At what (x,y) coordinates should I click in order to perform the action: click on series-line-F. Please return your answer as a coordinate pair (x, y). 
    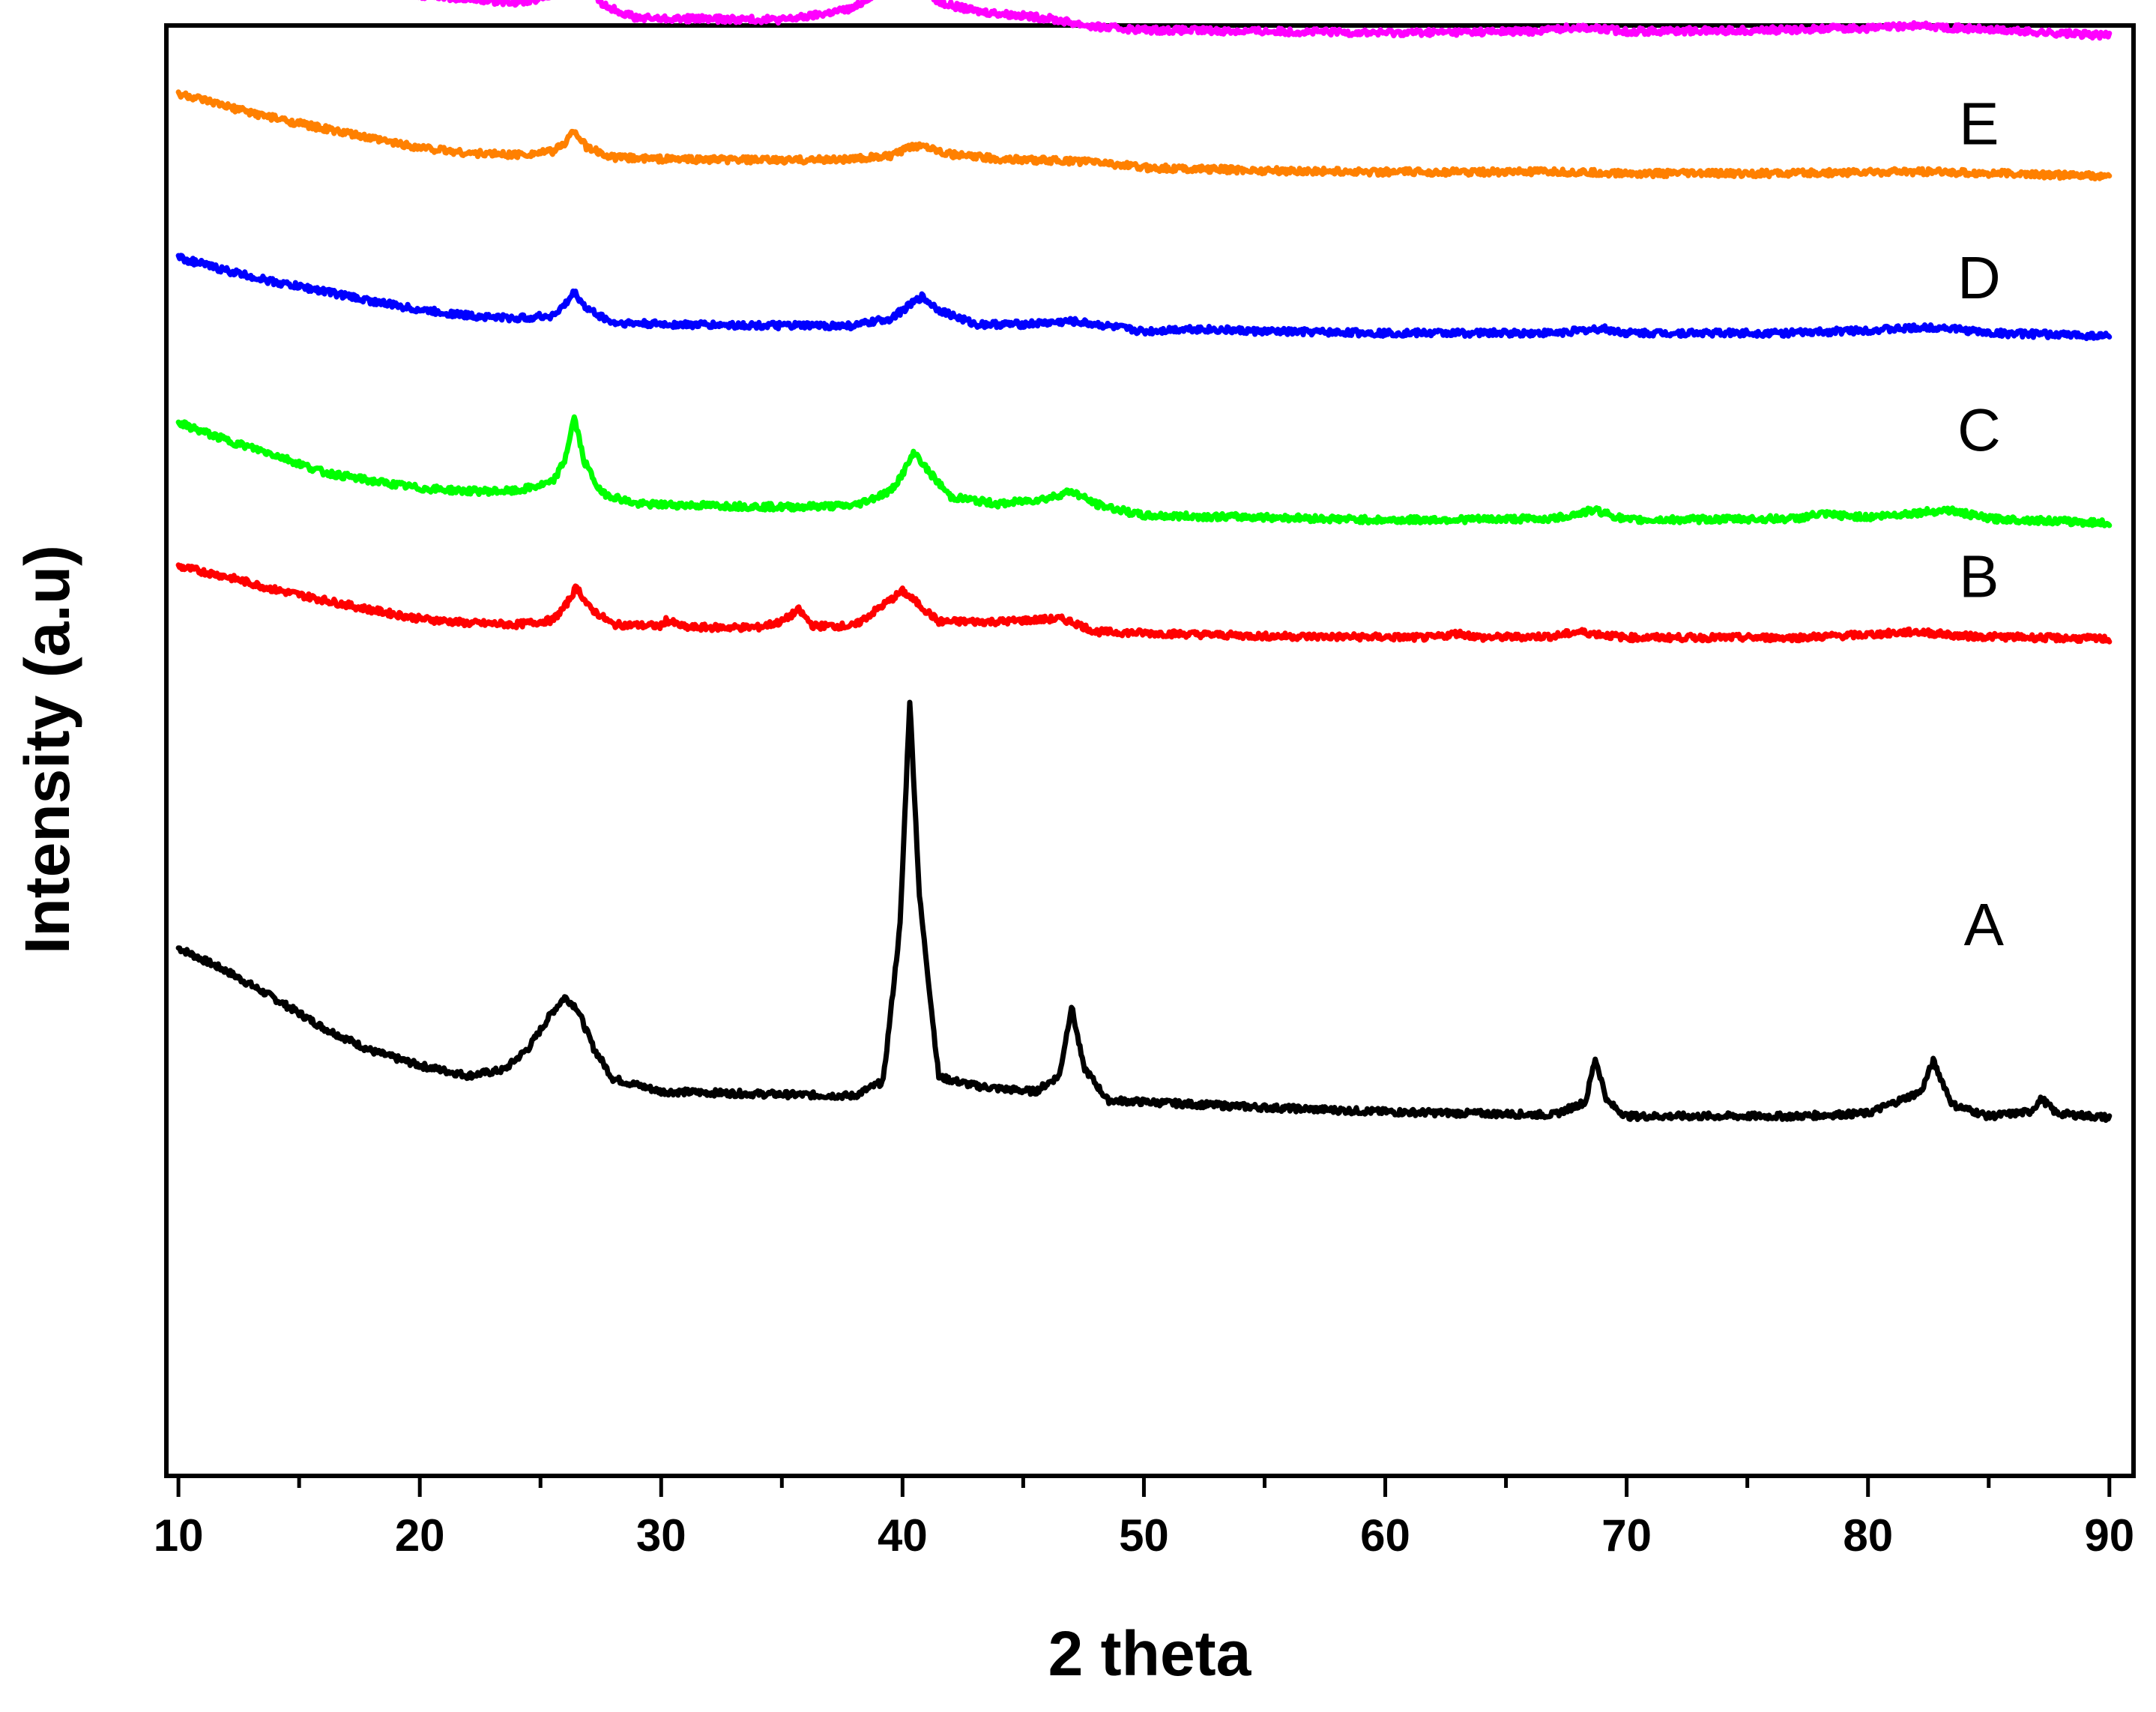
    Looking at the image, I should click on (1265, 20).